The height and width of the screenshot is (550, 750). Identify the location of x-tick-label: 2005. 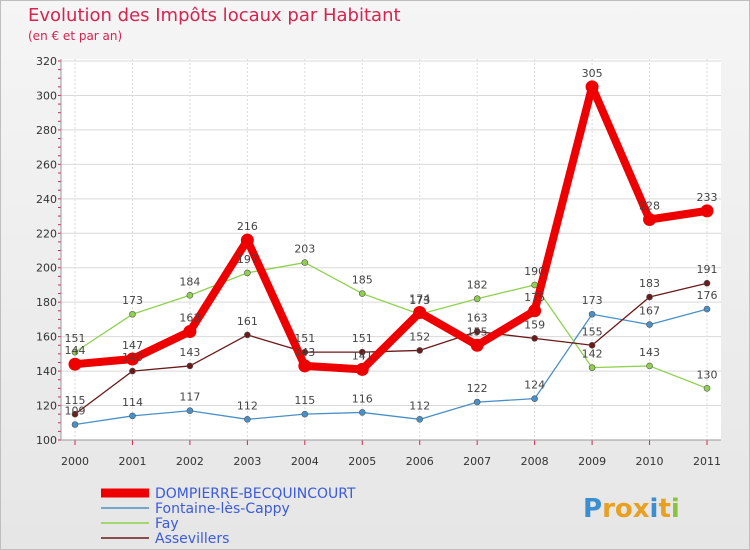
(362, 461).